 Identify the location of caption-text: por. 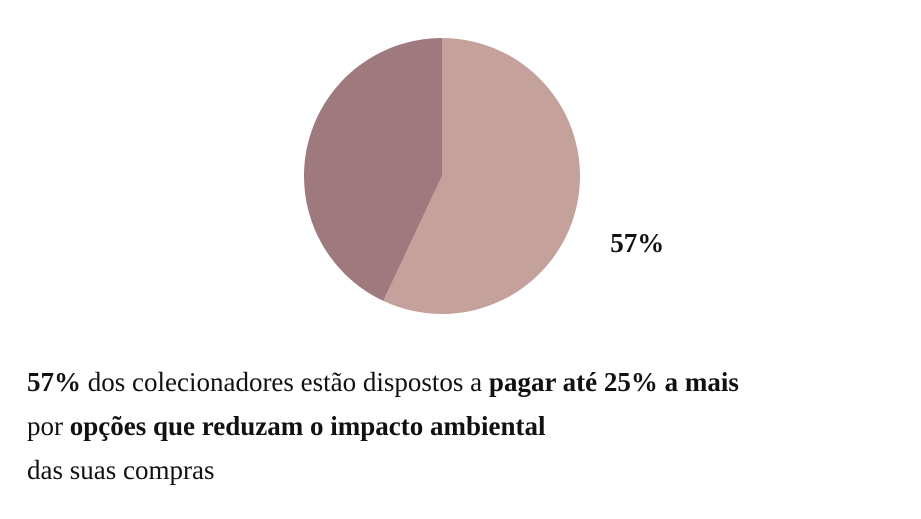
(48, 426).